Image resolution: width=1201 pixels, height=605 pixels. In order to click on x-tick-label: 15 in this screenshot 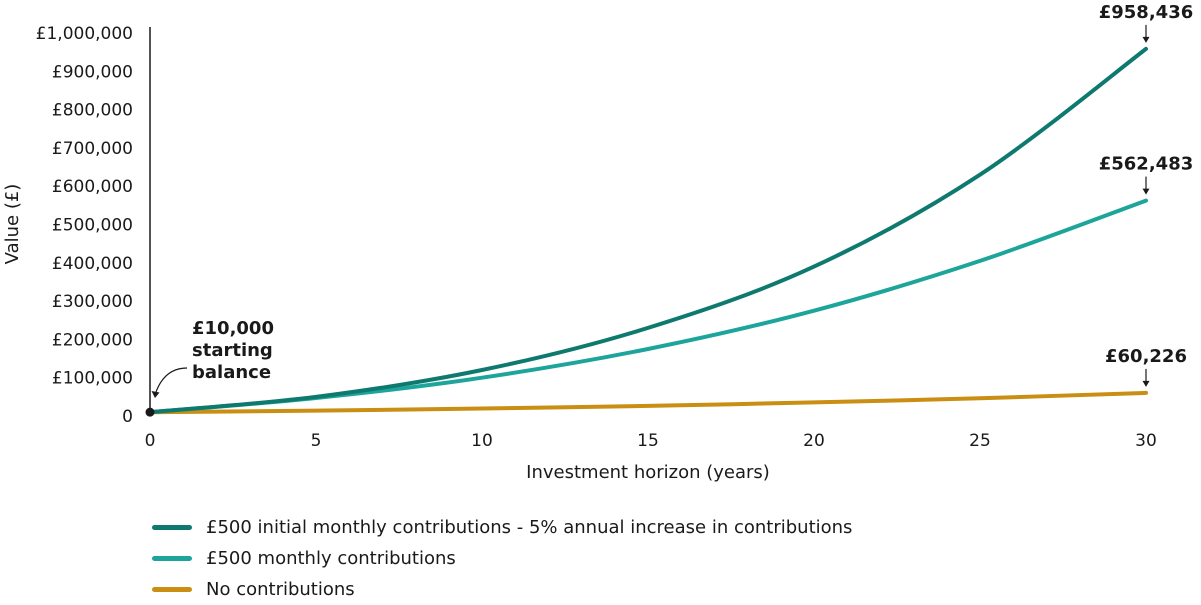, I will do `click(648, 441)`.